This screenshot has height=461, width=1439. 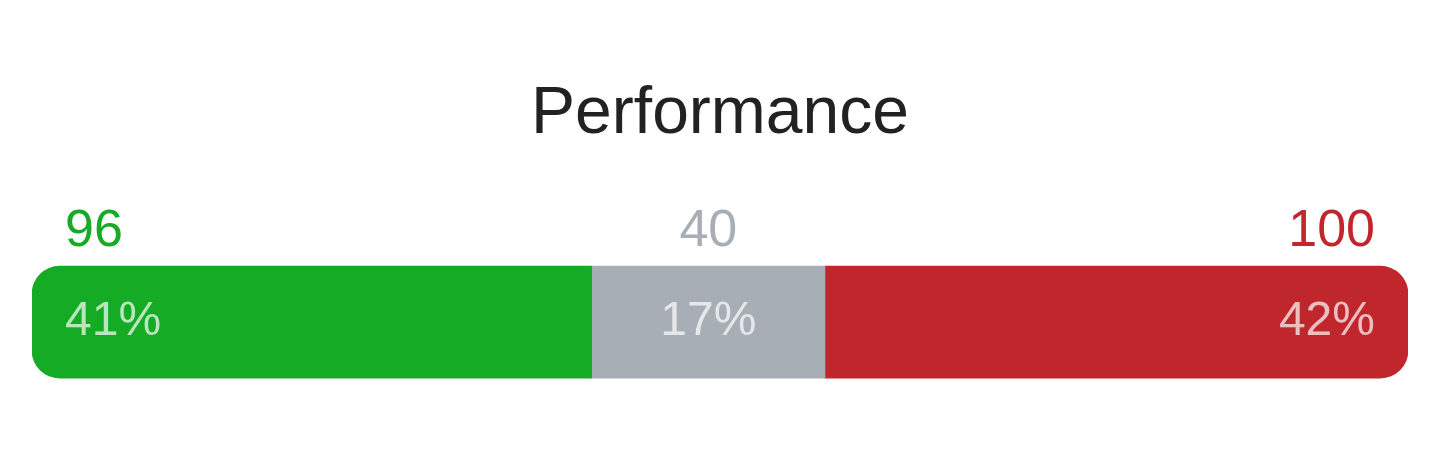 I want to click on annotation: 41%, so click(x=113, y=319).